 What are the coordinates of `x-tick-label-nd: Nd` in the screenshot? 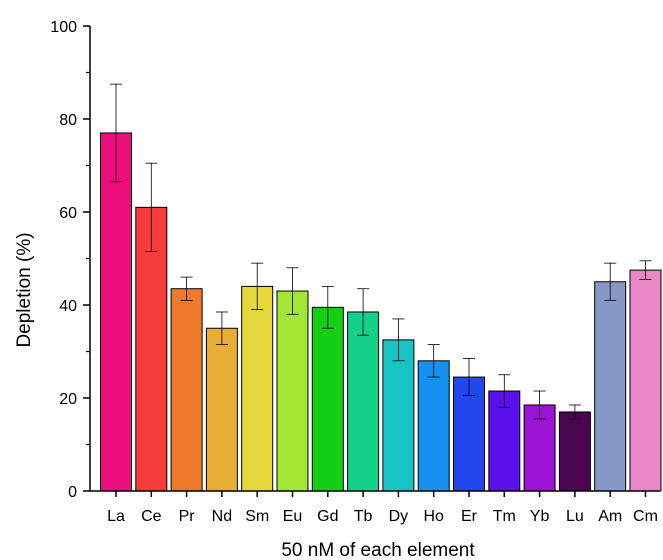 It's located at (222, 516).